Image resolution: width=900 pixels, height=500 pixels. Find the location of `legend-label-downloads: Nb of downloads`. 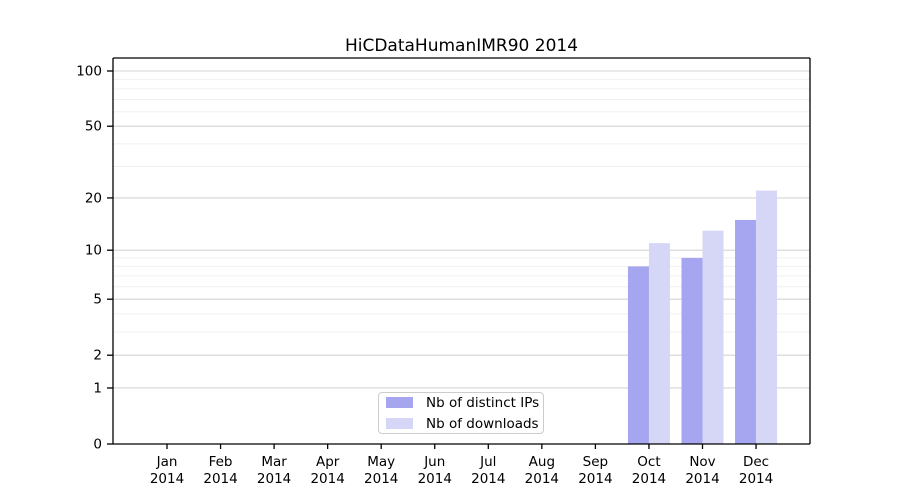

legend-label-downloads: Nb of downloads is located at coordinates (482, 423).